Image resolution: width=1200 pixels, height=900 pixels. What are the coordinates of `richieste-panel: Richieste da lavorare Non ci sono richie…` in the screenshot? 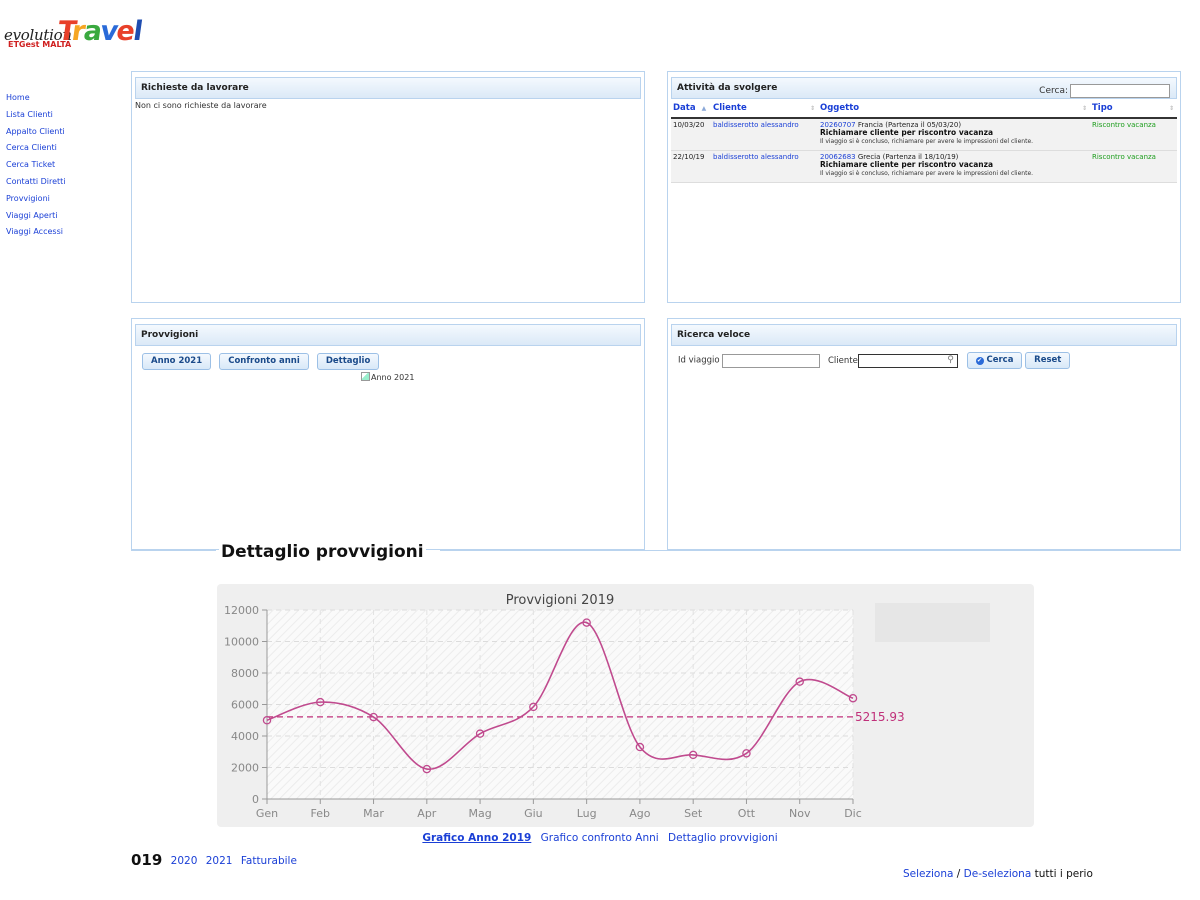 It's located at (388, 187).